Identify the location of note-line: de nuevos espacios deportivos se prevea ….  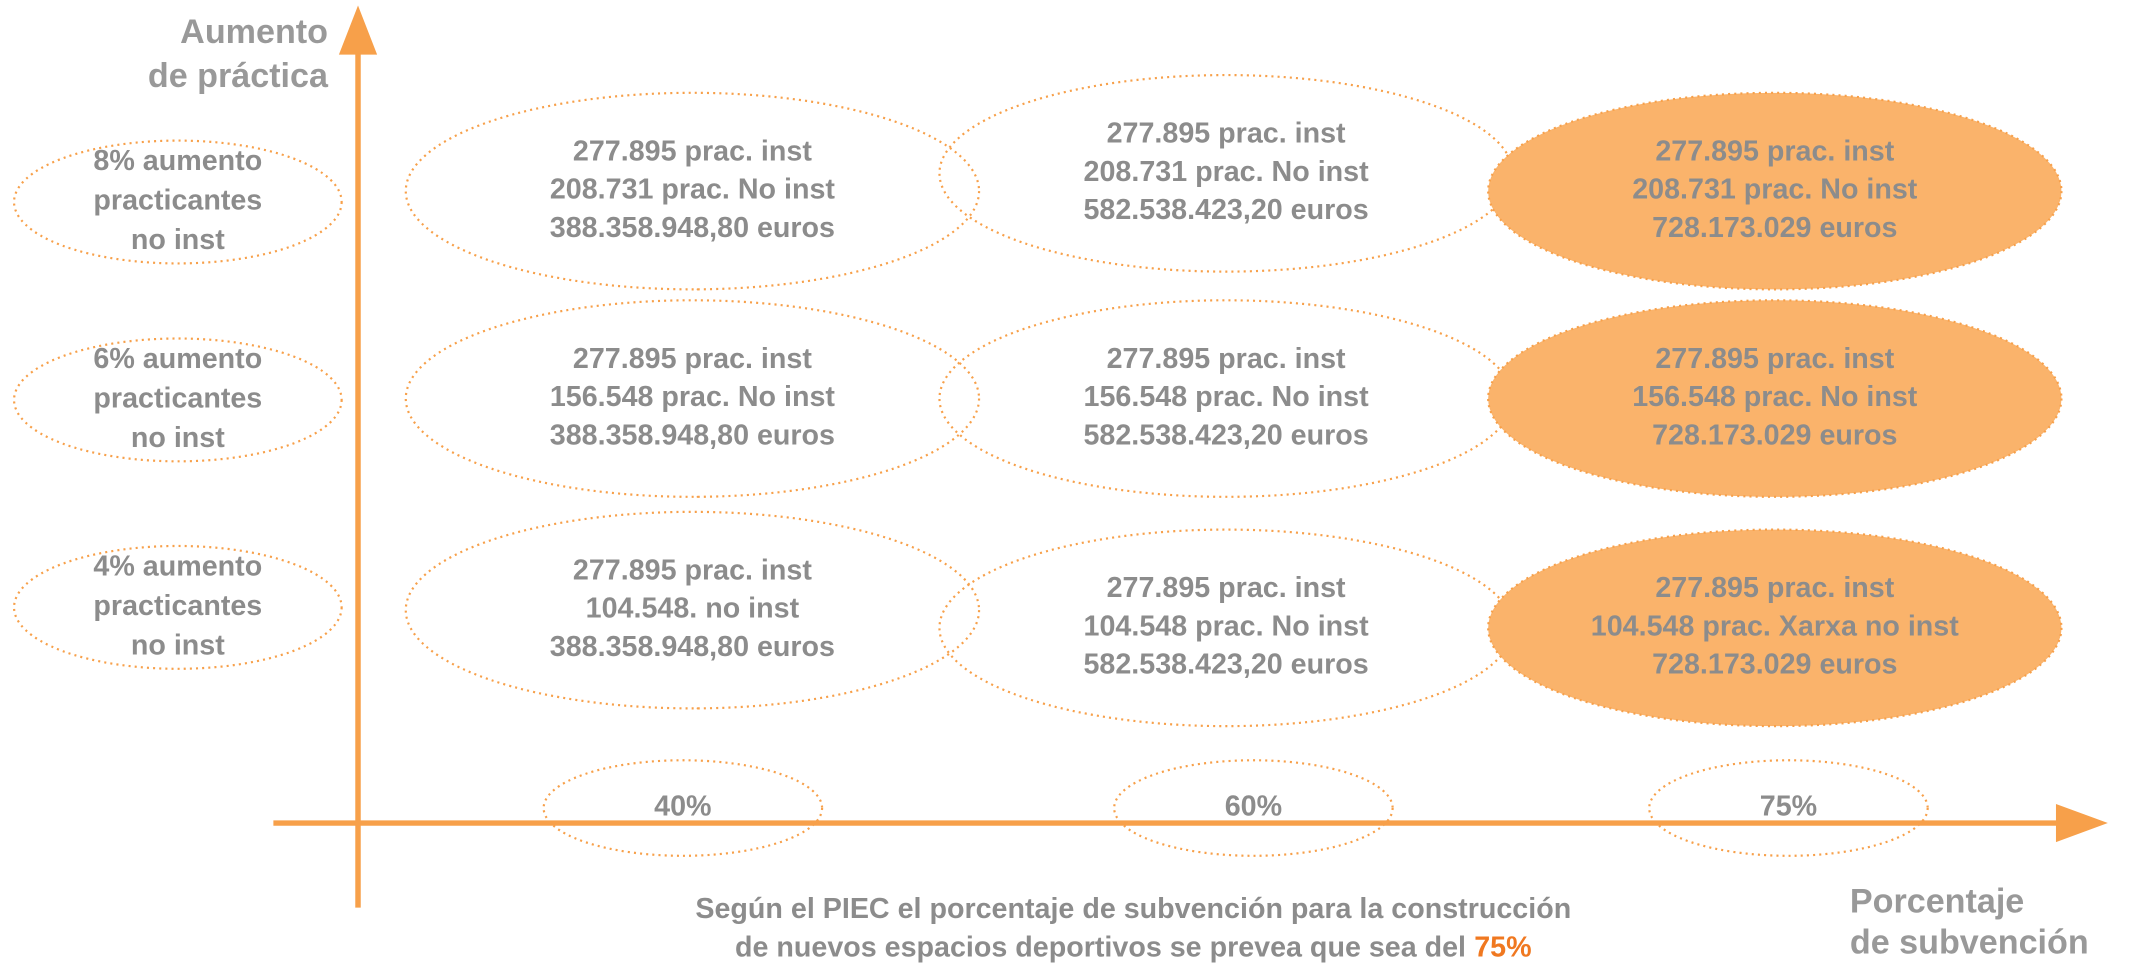
(1133, 947).